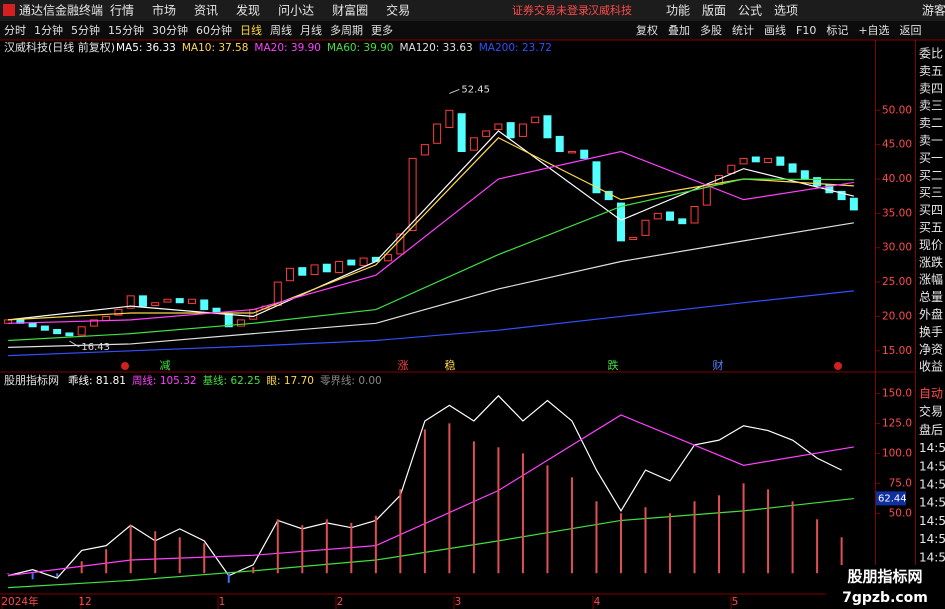 The image size is (945, 609). I want to click on tool-button: 叠加, so click(679, 30).